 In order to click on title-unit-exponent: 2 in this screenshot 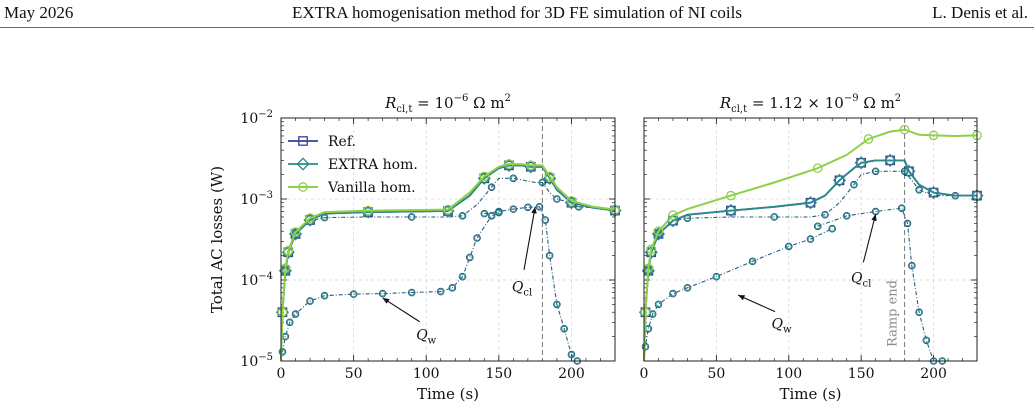, I will do `click(898, 98)`.